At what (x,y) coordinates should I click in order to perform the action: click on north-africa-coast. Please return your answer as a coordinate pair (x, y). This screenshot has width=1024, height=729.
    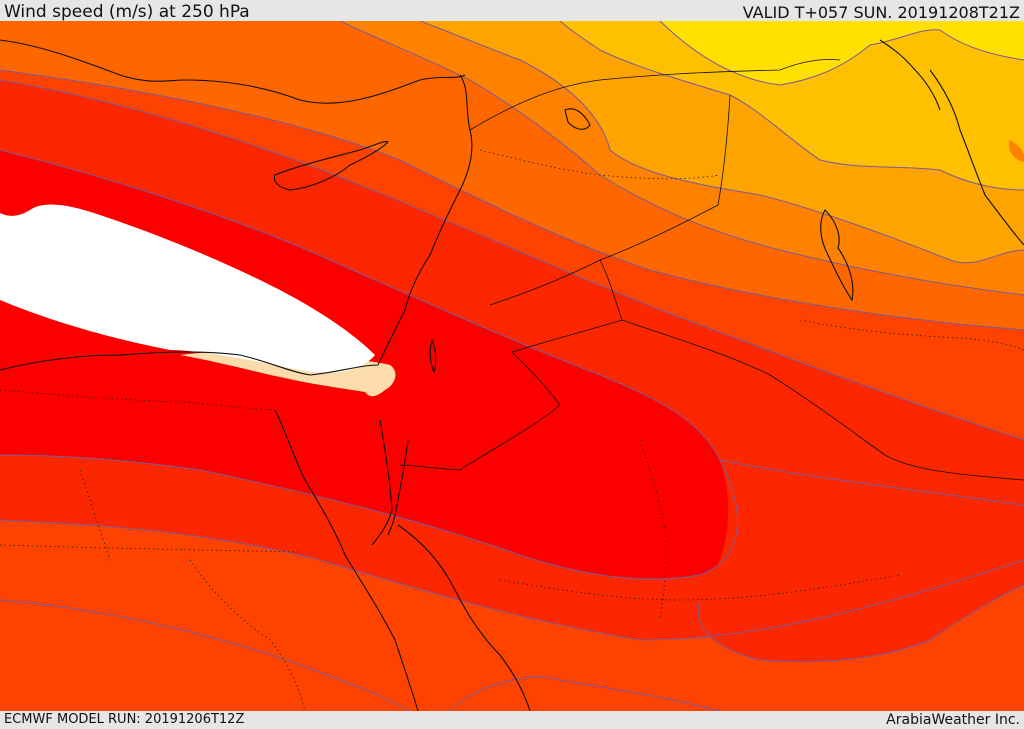
    Looking at the image, I should click on (189, 363).